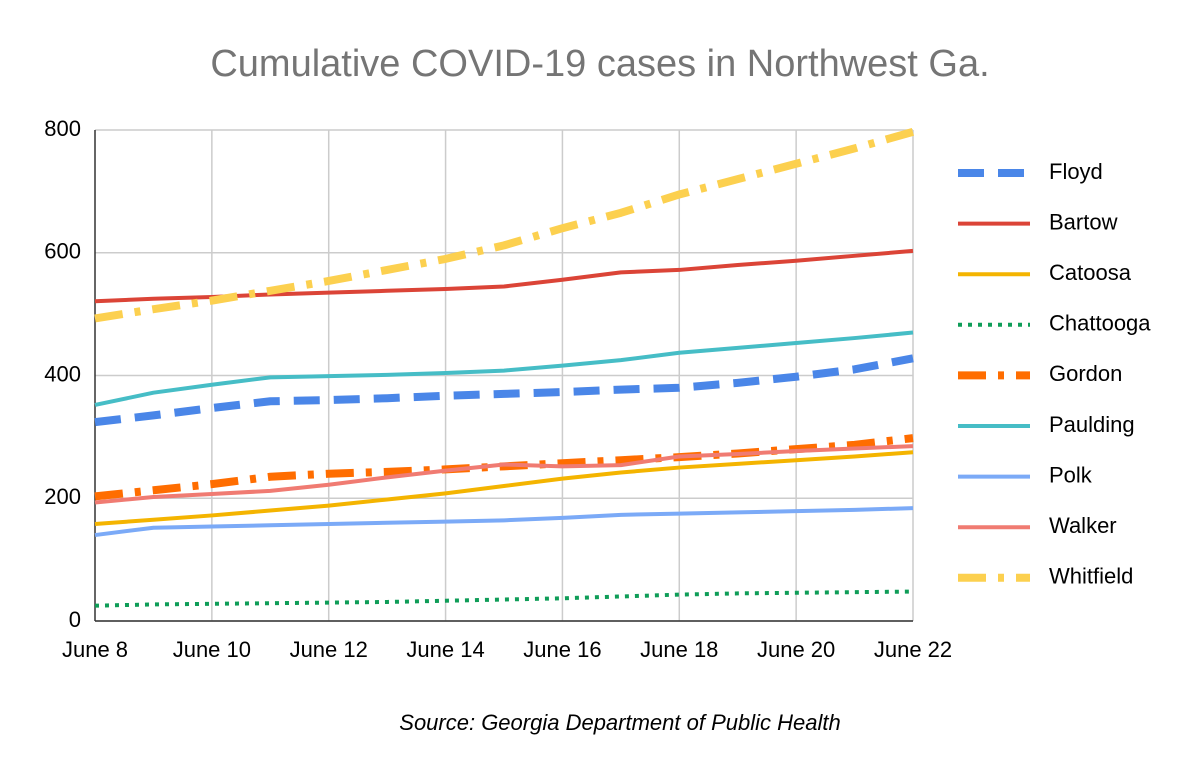 This screenshot has height=766, width=1200. Describe the element at coordinates (95, 649) in the screenshot. I see `x-tick-label: June 8` at that location.